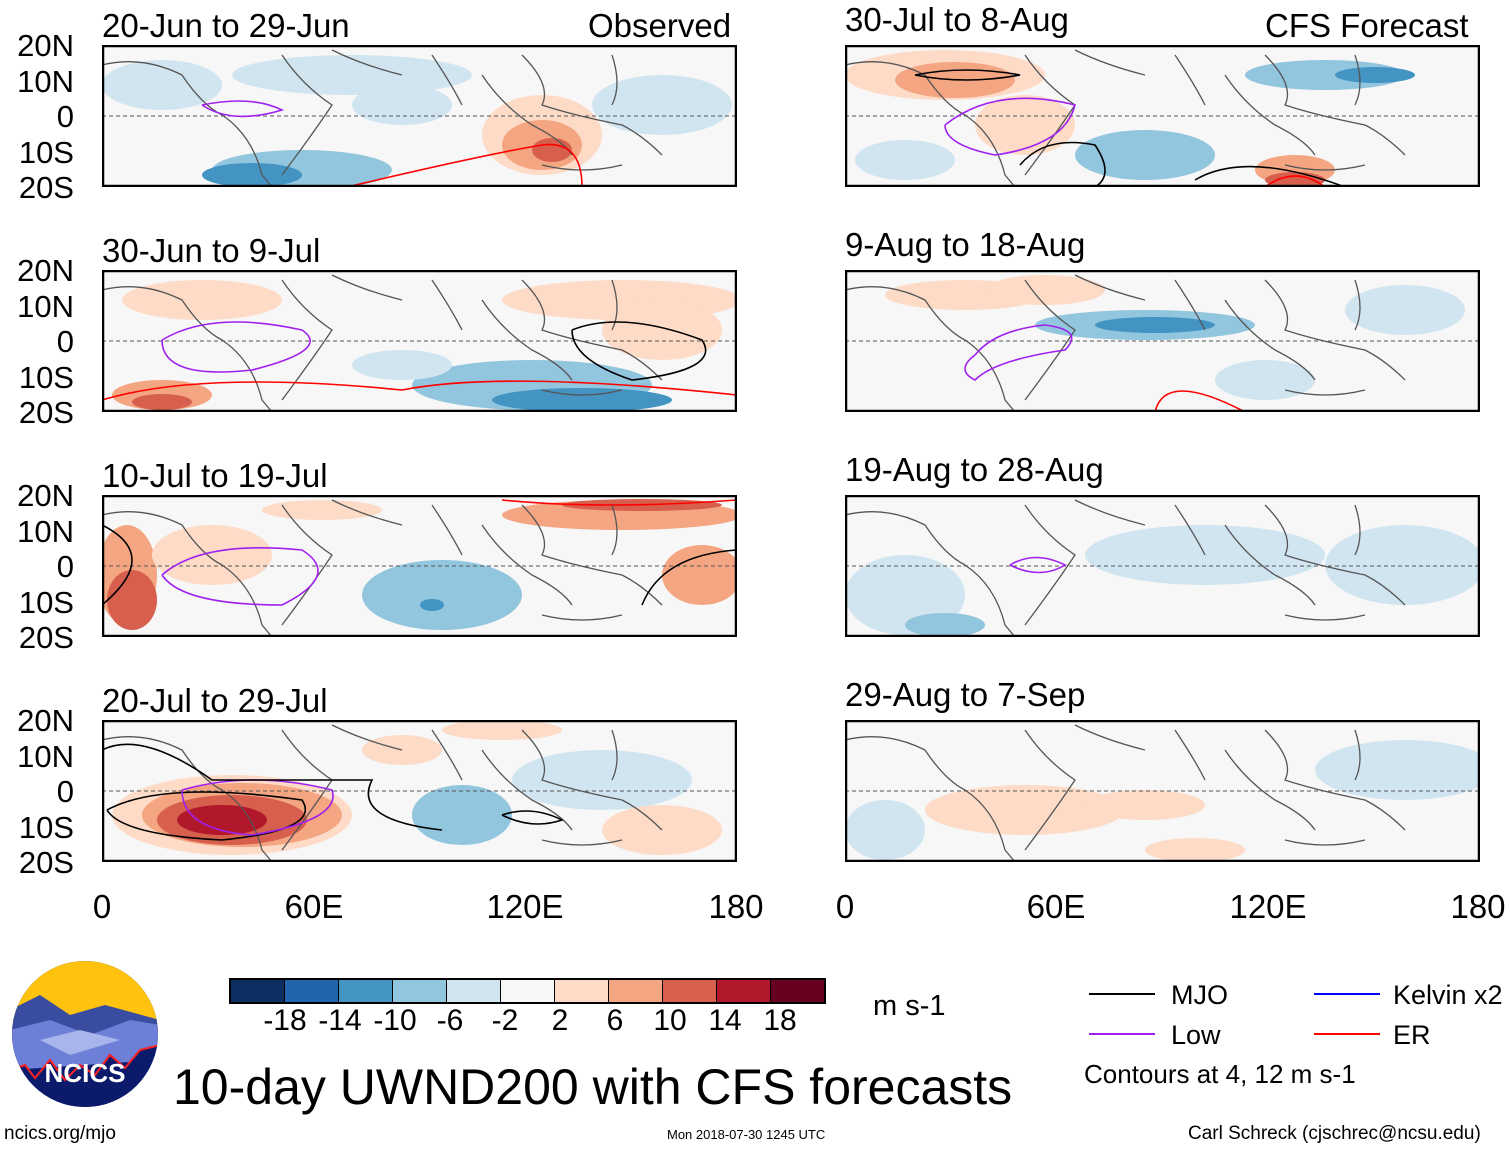  What do you see at coordinates (965, 244) in the screenshot?
I see `panel-title: 9-Aug to 18-Aug` at bounding box center [965, 244].